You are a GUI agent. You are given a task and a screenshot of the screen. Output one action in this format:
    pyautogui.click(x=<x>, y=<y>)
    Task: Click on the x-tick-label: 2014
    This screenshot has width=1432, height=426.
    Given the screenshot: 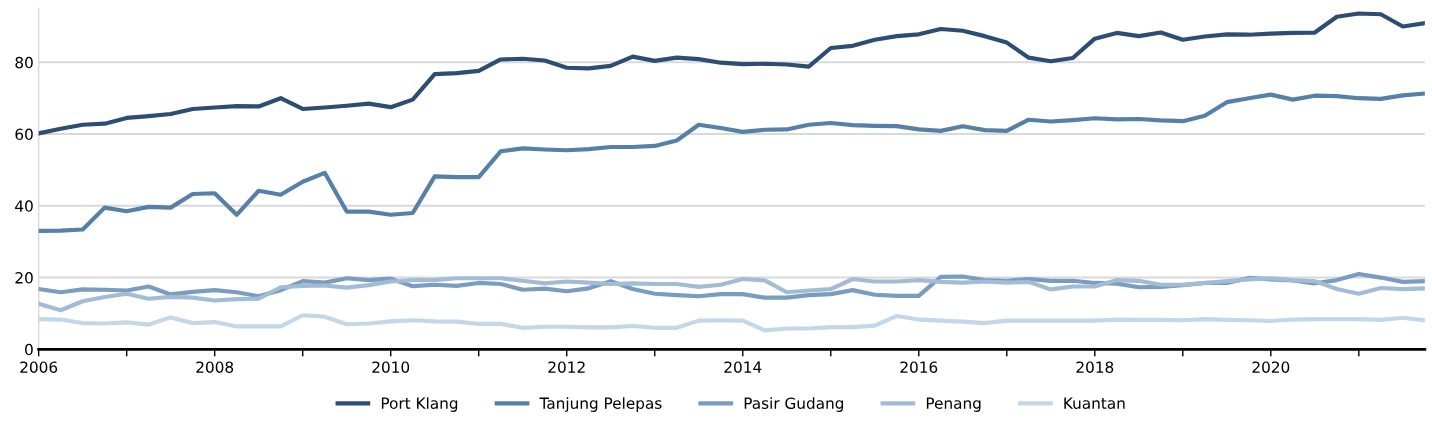 What is the action you would take?
    pyautogui.click(x=743, y=367)
    